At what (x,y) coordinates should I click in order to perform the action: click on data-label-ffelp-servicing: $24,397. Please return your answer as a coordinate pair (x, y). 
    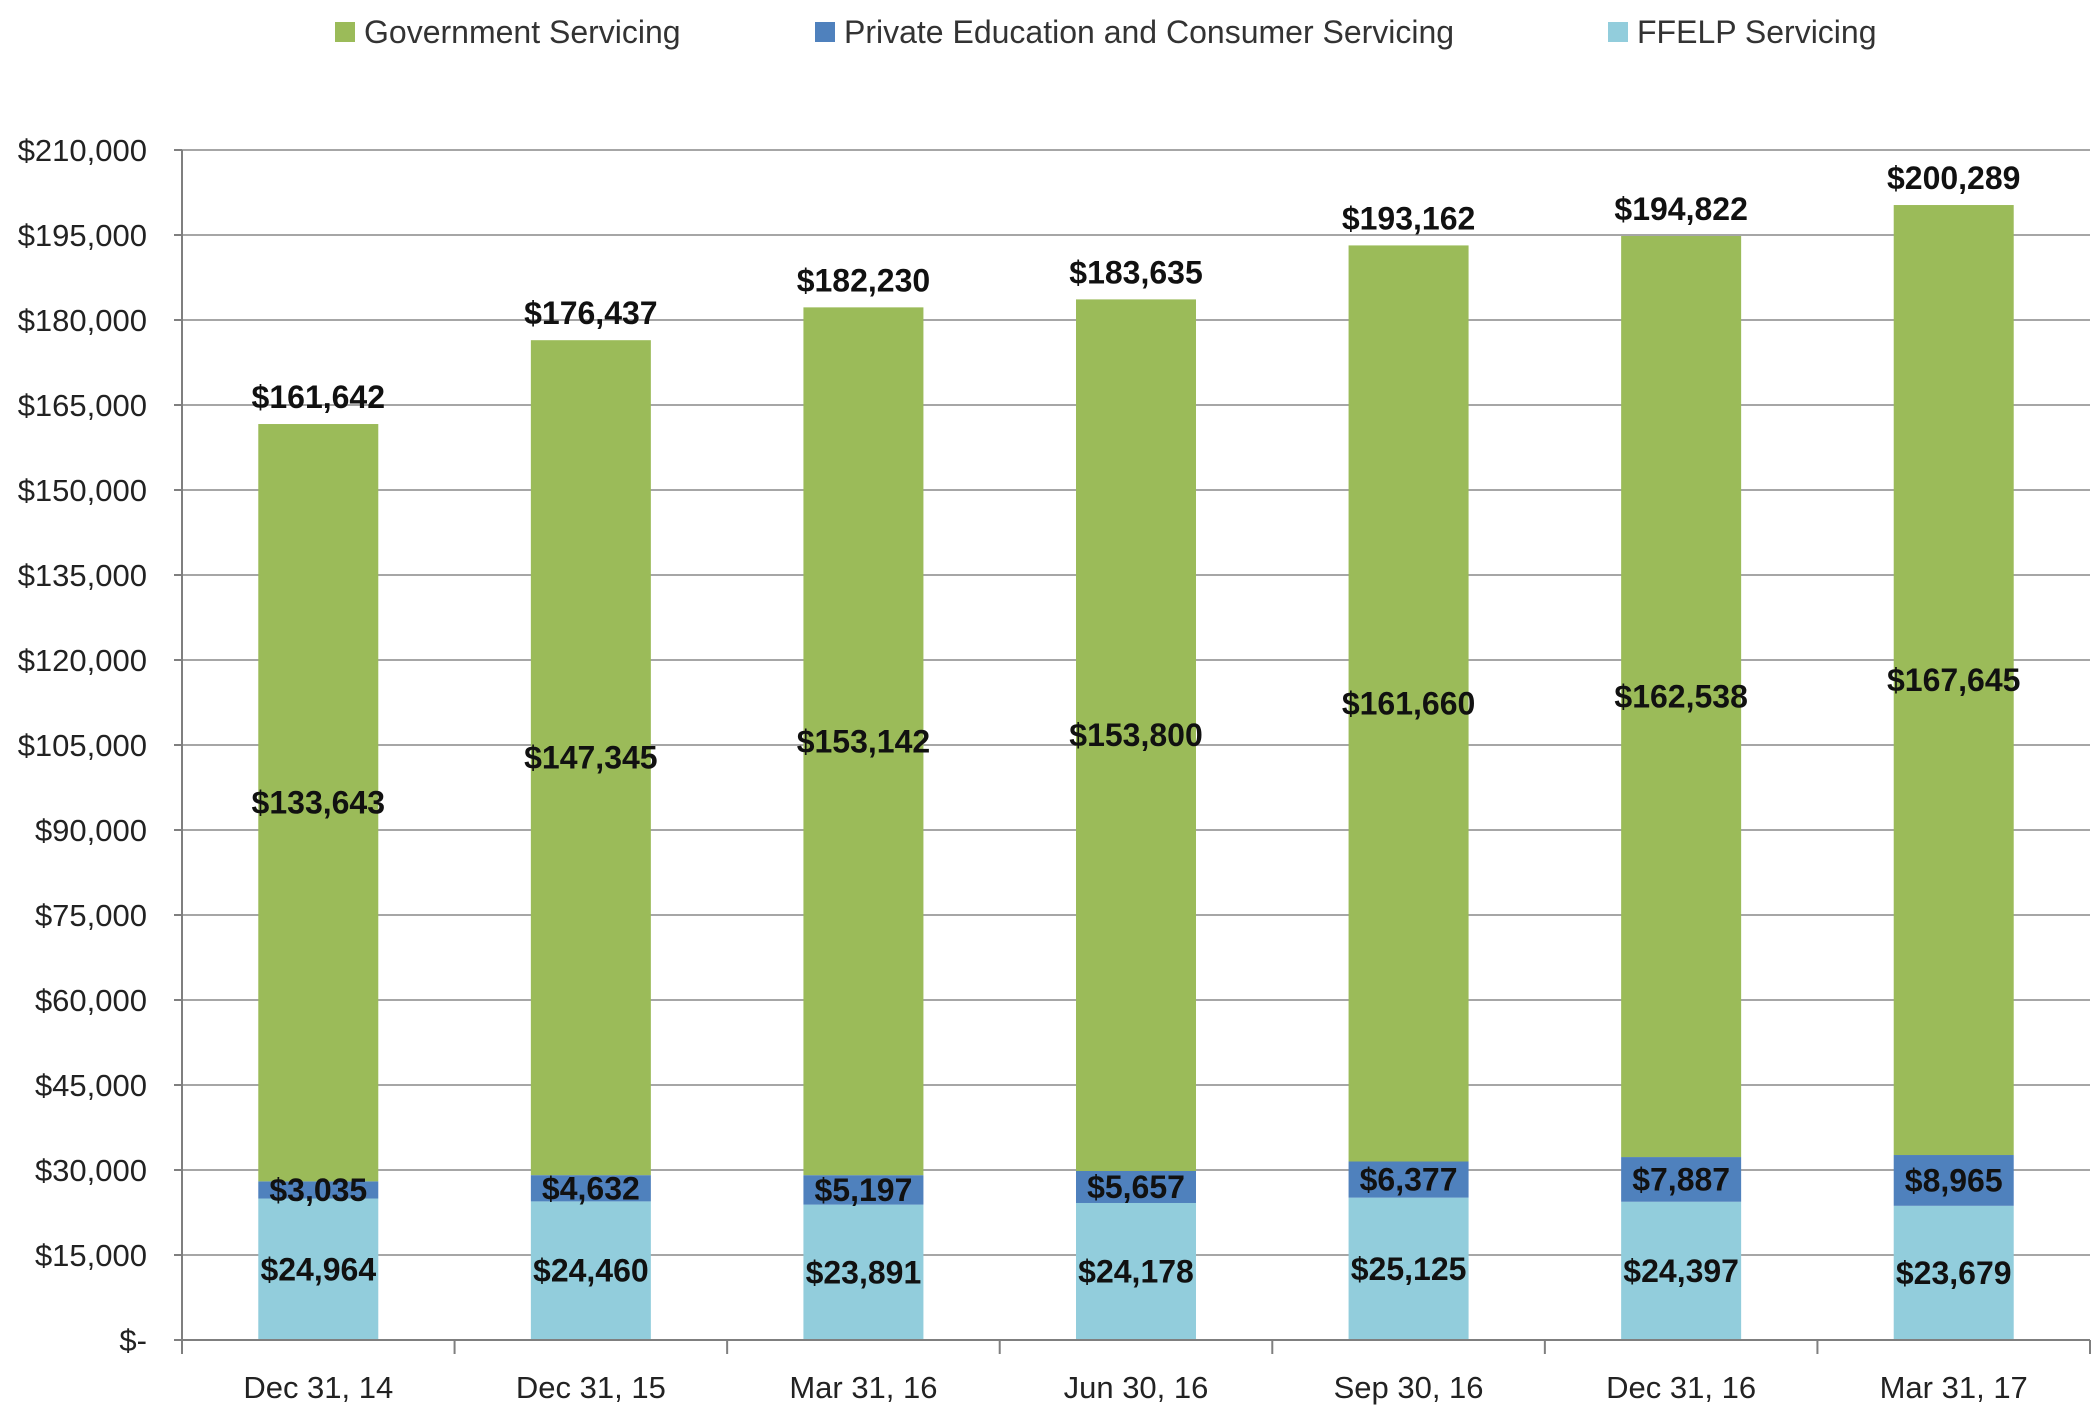
    Looking at the image, I should click on (1681, 1271).